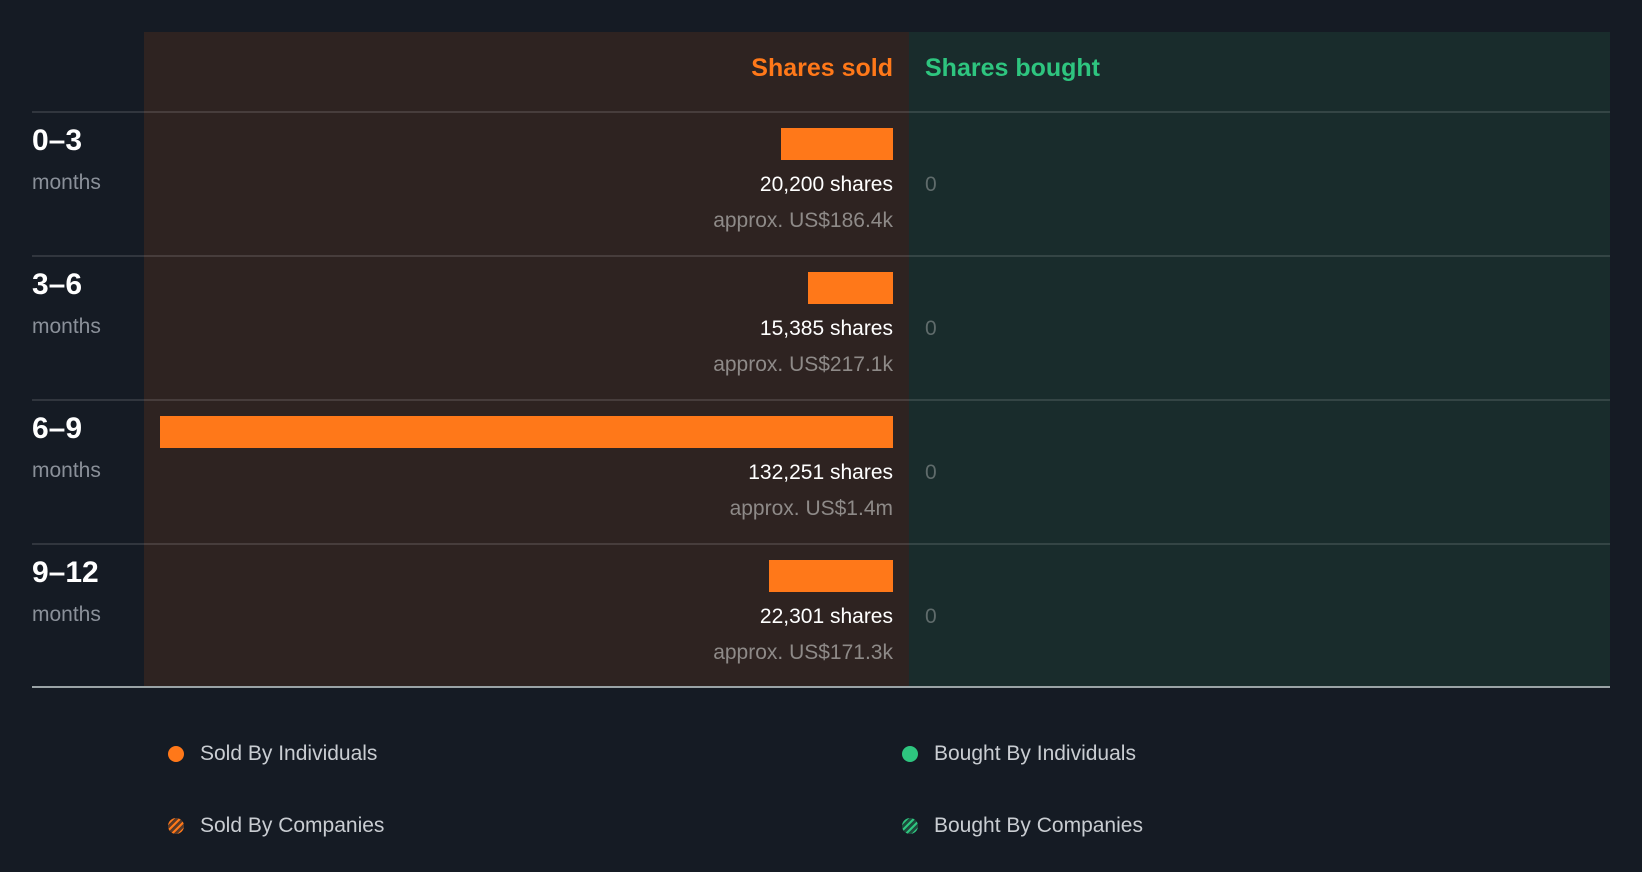 This screenshot has height=872, width=1642. What do you see at coordinates (826, 616) in the screenshot?
I see `shares-sold-count: 22,301 shares` at bounding box center [826, 616].